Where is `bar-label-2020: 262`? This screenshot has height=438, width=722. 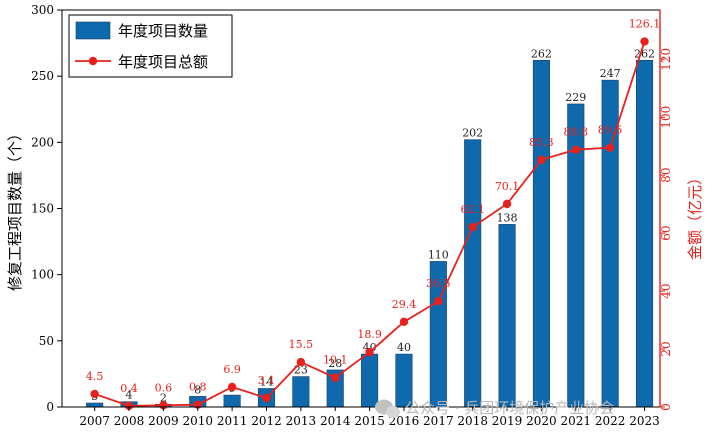 bar-label-2020: 262 is located at coordinates (541, 53).